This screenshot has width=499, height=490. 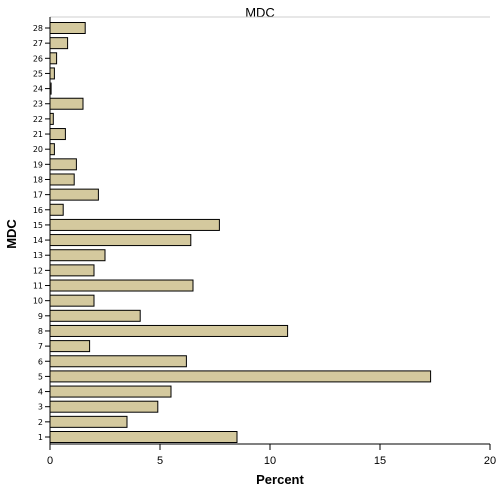 I want to click on x-tick-label: 5, so click(x=160, y=461).